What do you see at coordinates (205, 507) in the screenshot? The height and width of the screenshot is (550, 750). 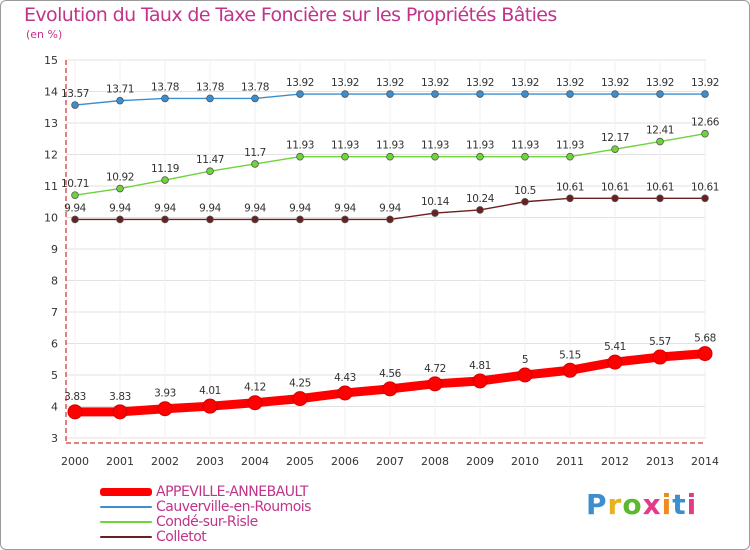 I see `legend-item-cauverville: Cauverville-en-Roumois` at bounding box center [205, 507].